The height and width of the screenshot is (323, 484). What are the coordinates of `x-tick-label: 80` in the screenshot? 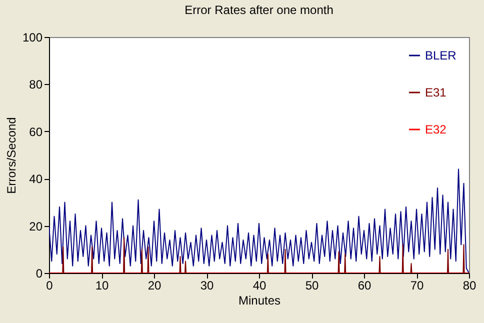 It's located at (469, 285).